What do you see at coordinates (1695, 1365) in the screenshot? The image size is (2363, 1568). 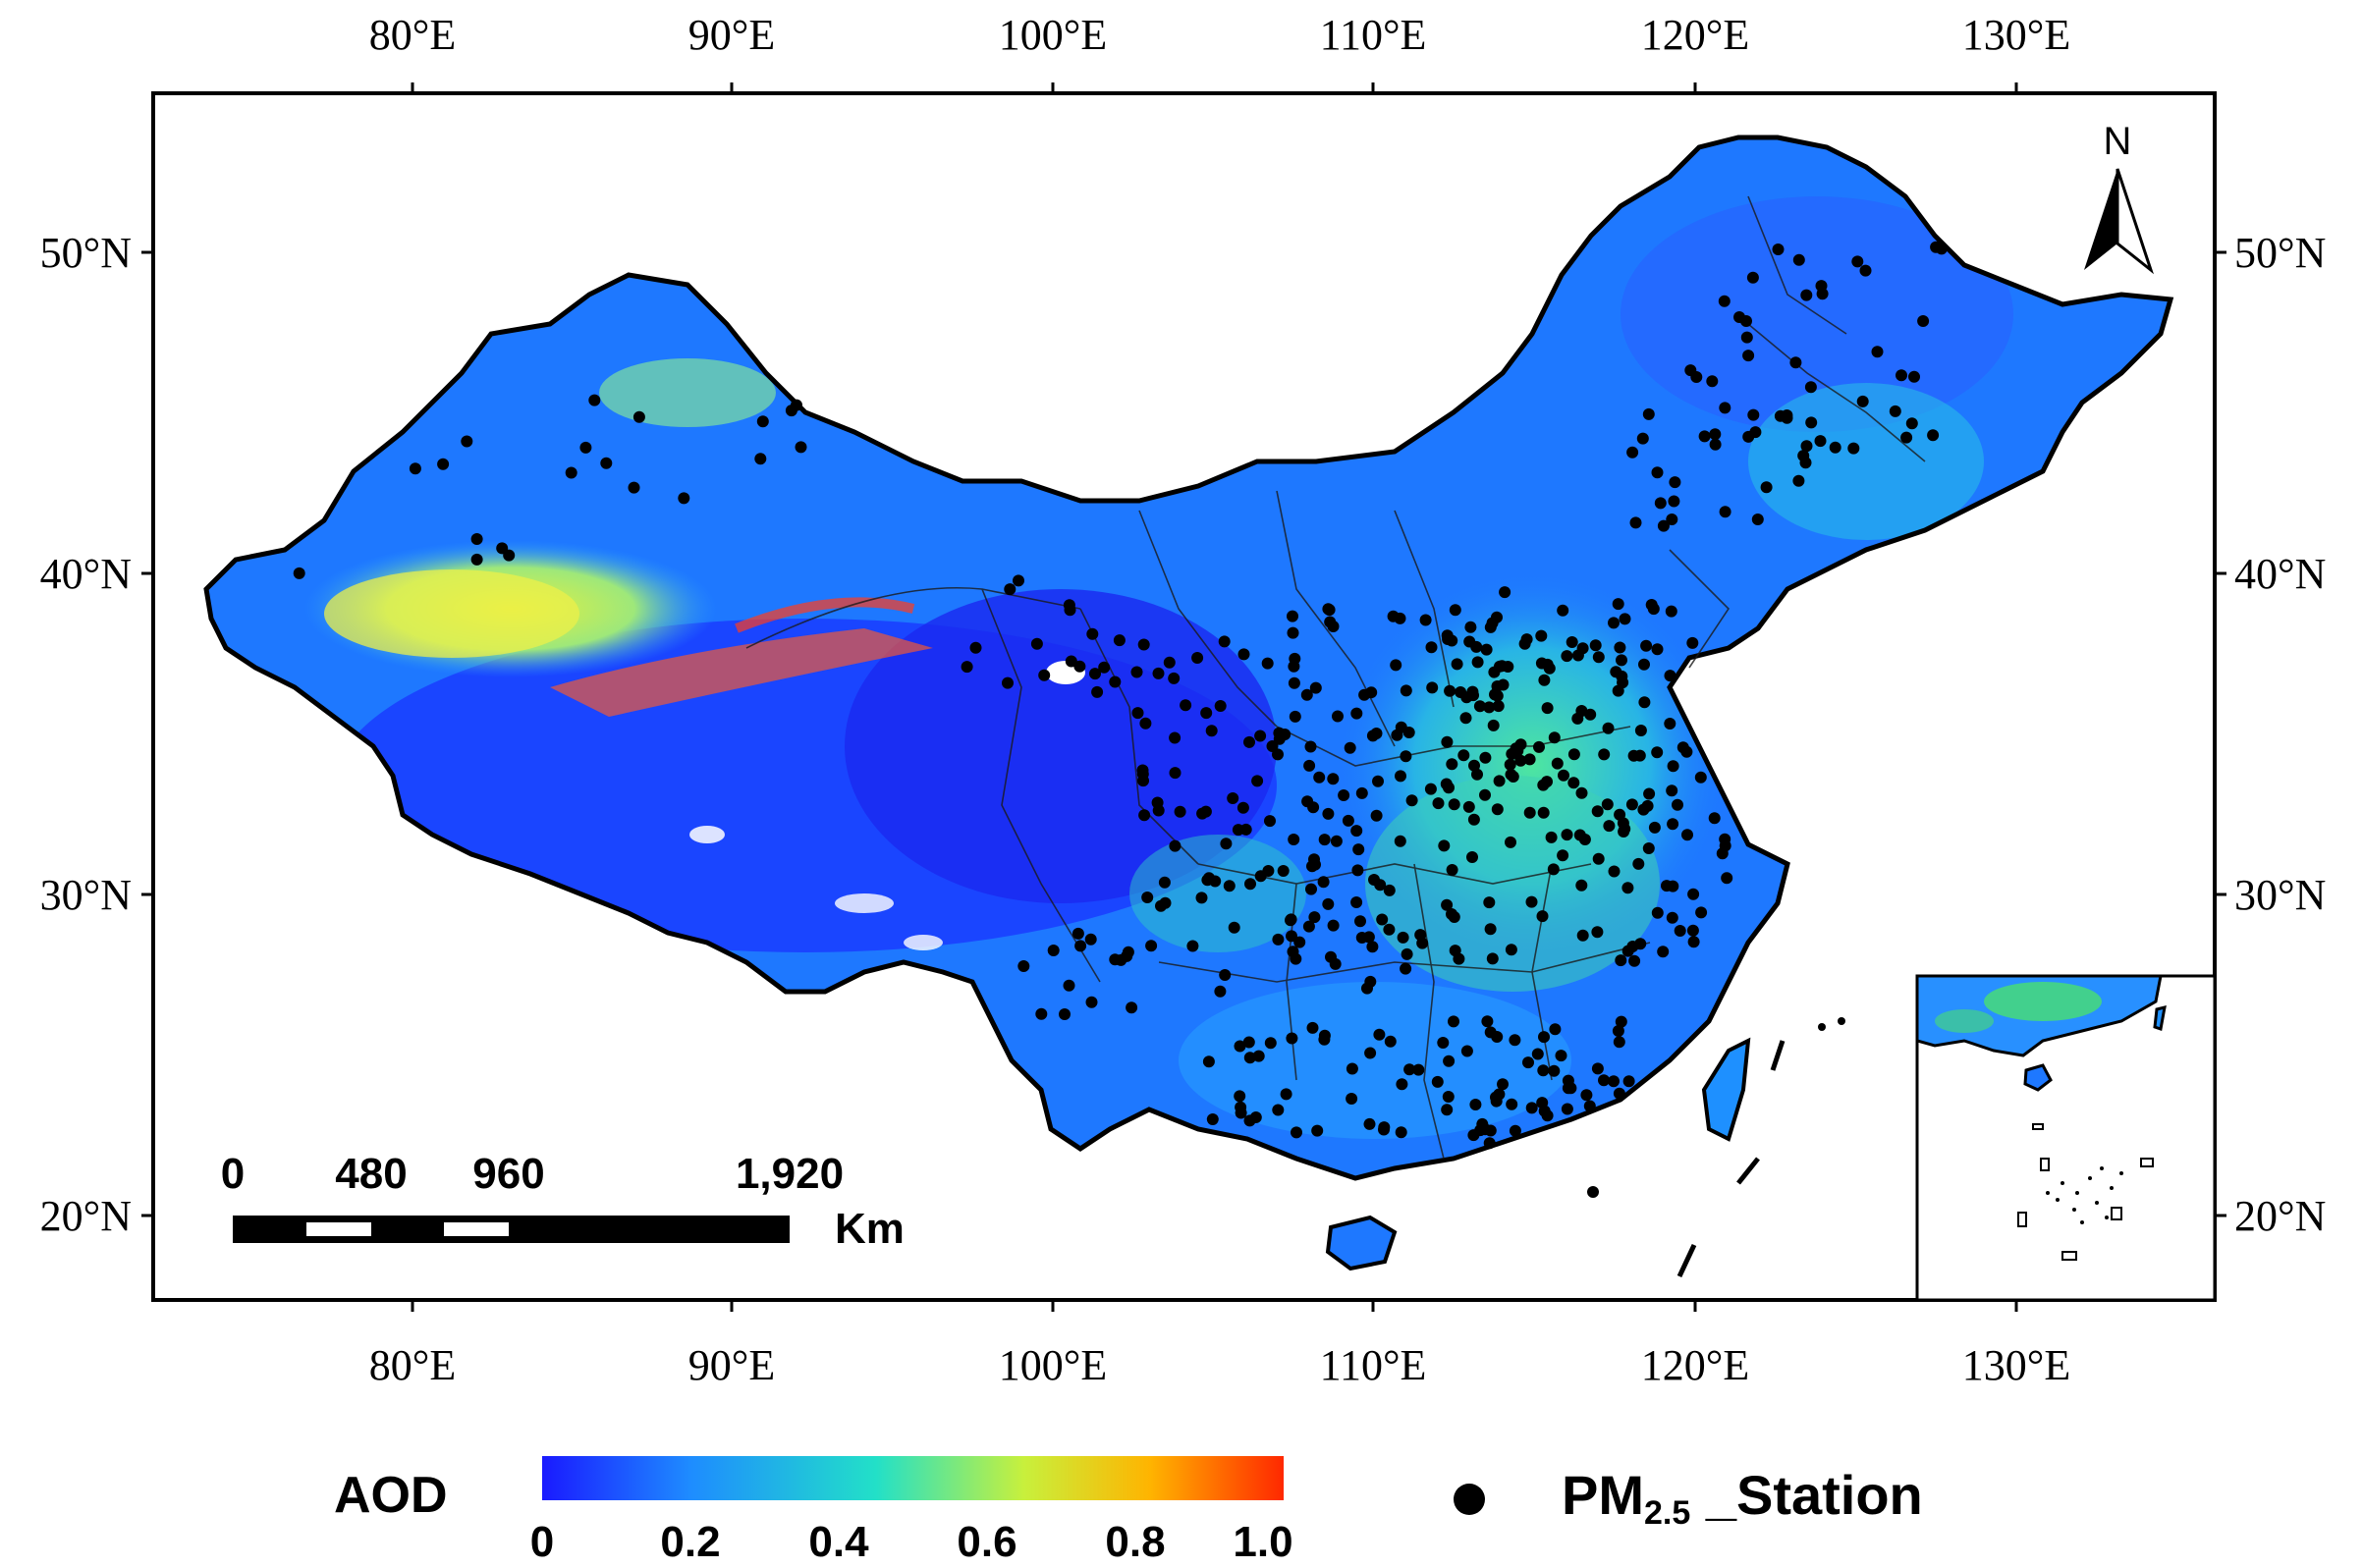 I see `lon-label-bottom: 120°E` at bounding box center [1695, 1365].